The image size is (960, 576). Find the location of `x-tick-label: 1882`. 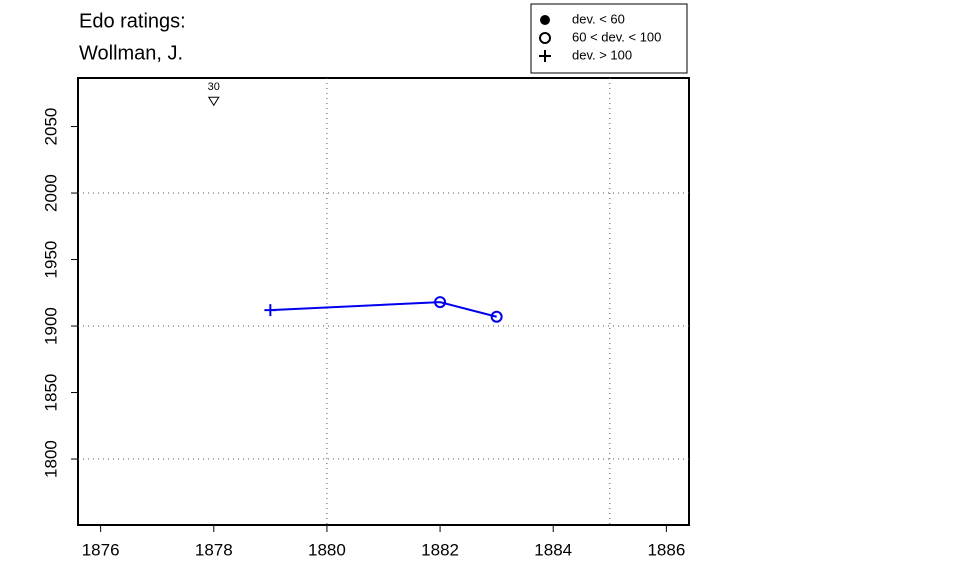

x-tick-label: 1882 is located at coordinates (440, 549).